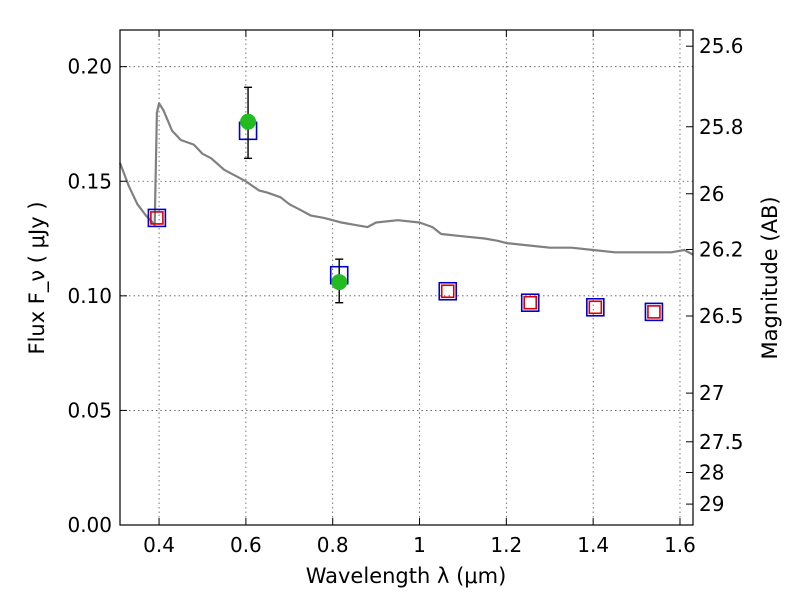 This screenshot has height=600, width=800. I want to click on y-axis-title: Flux F_ν ( μJy ), so click(37, 277).